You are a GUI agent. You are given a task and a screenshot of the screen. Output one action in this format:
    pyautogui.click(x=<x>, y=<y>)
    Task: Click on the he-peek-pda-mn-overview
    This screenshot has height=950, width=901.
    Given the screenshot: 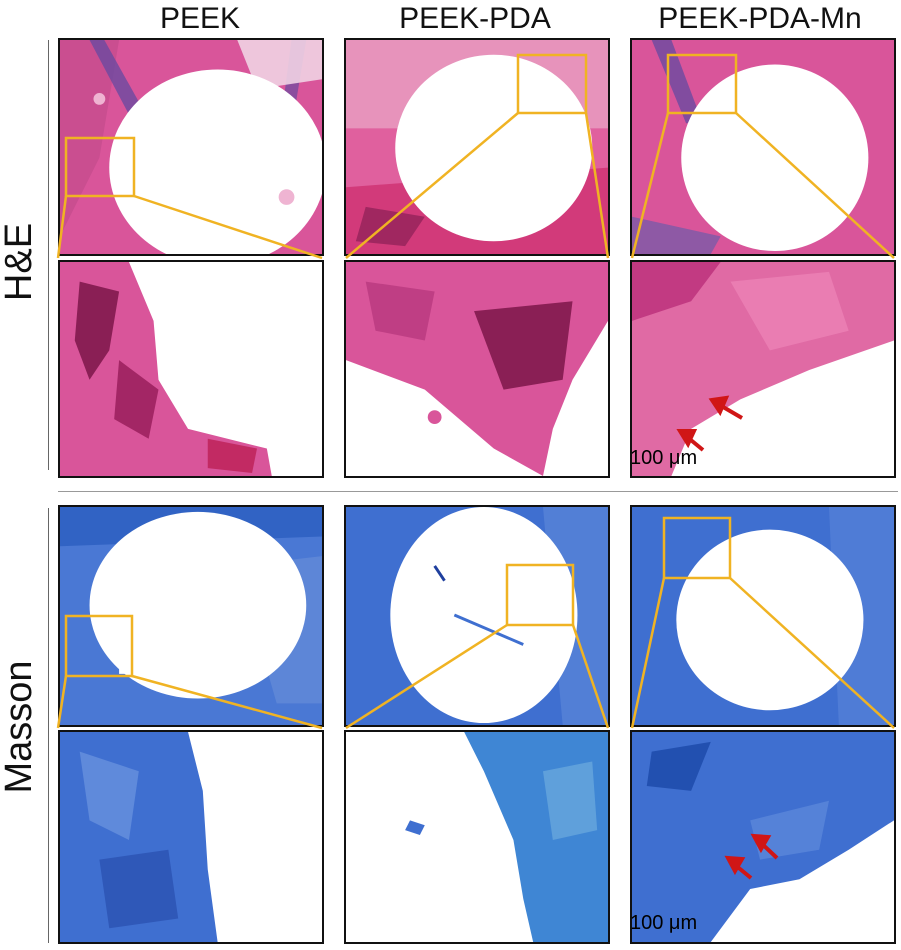 What is the action you would take?
    pyautogui.click(x=763, y=147)
    